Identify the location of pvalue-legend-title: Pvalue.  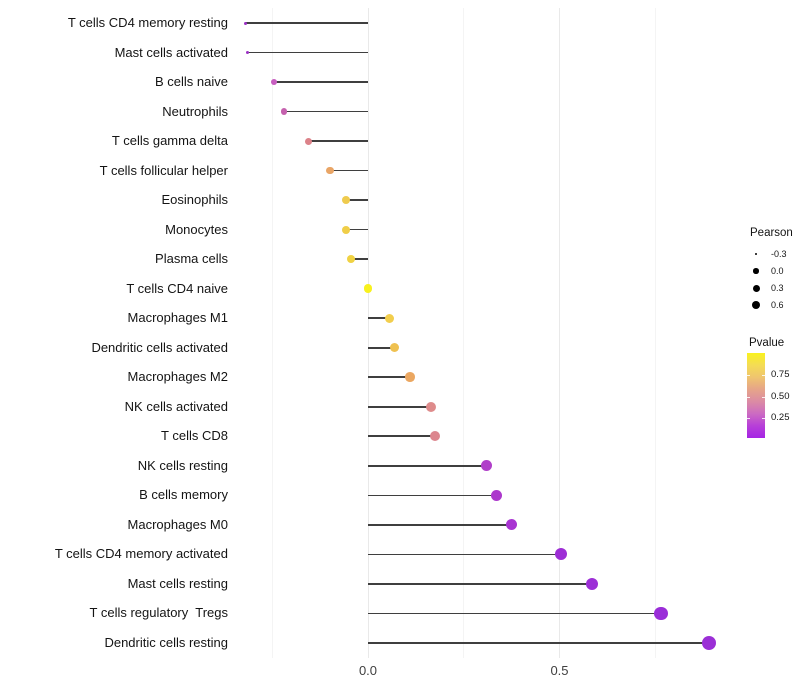
(767, 343).